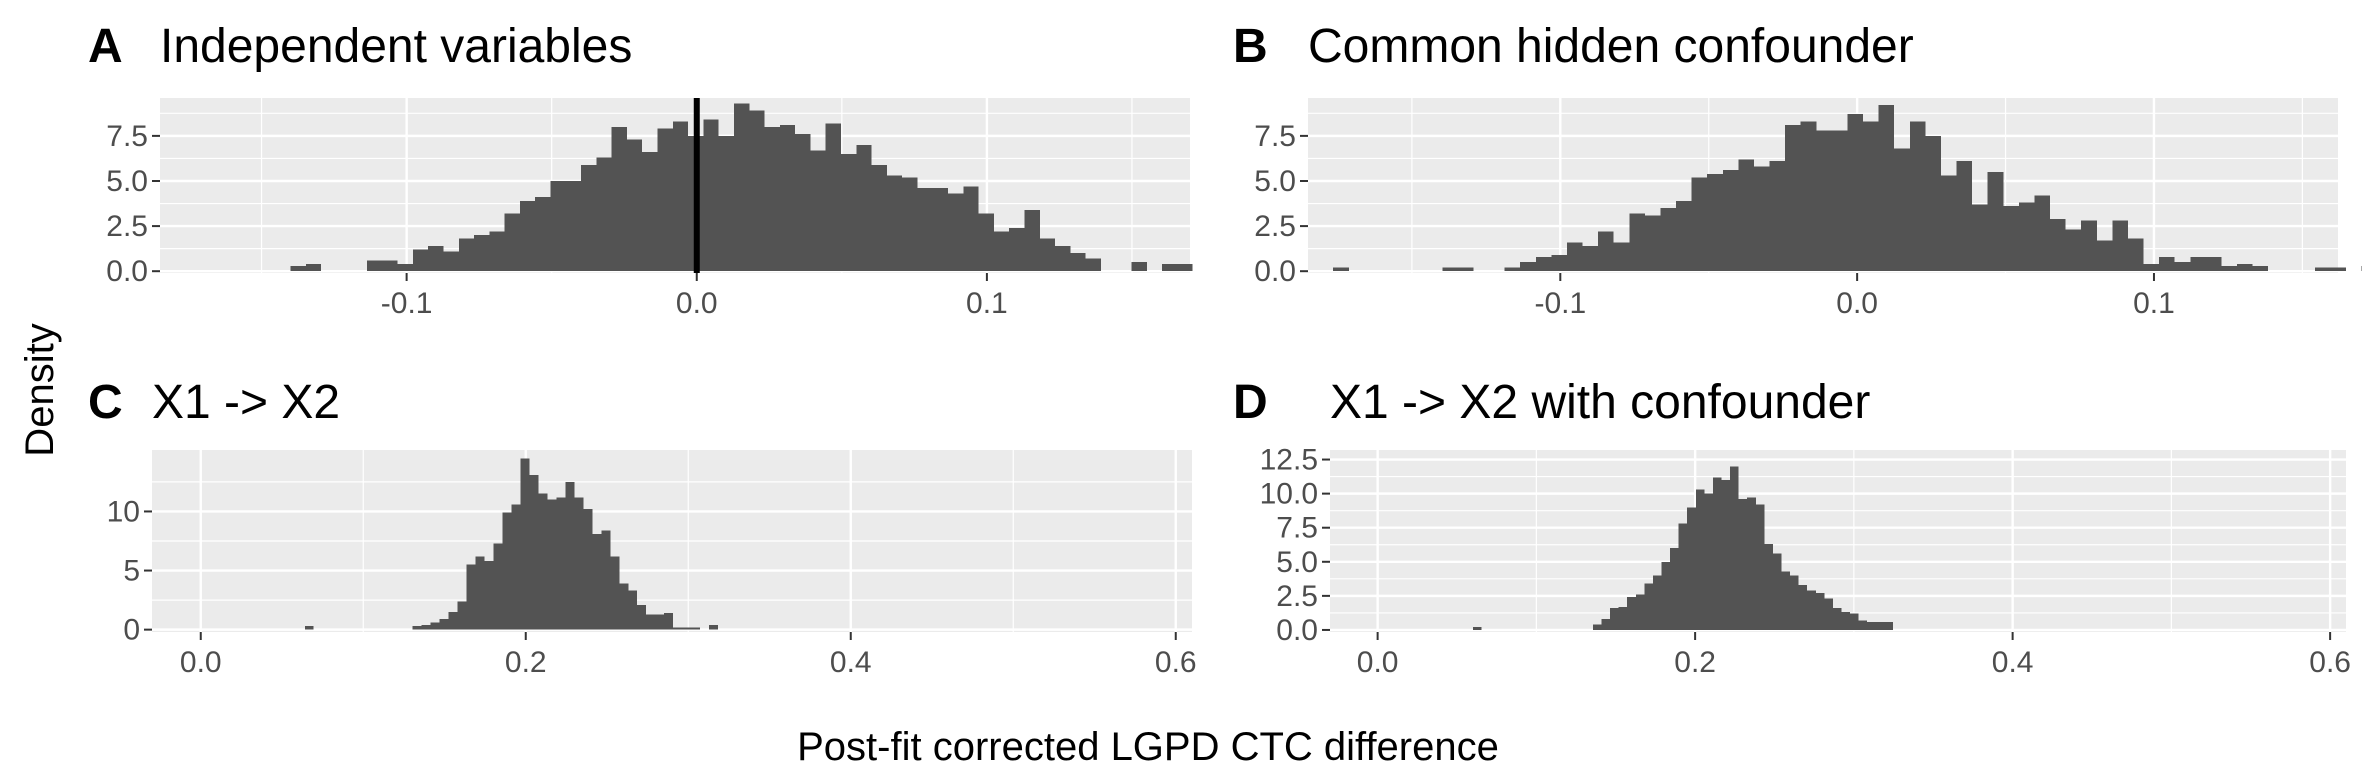  I want to click on panel-b-letter: B, so click(1250, 46).